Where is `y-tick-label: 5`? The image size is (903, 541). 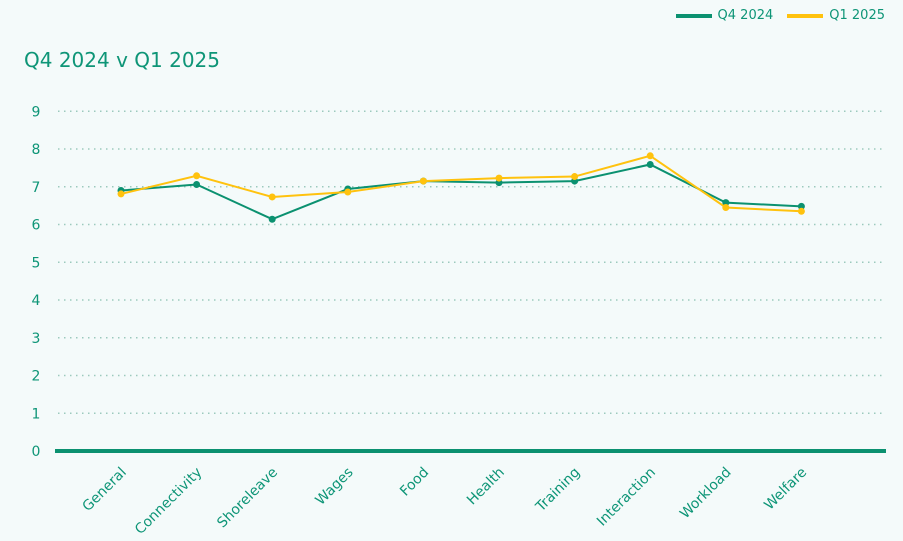 y-tick-label: 5 is located at coordinates (36, 263).